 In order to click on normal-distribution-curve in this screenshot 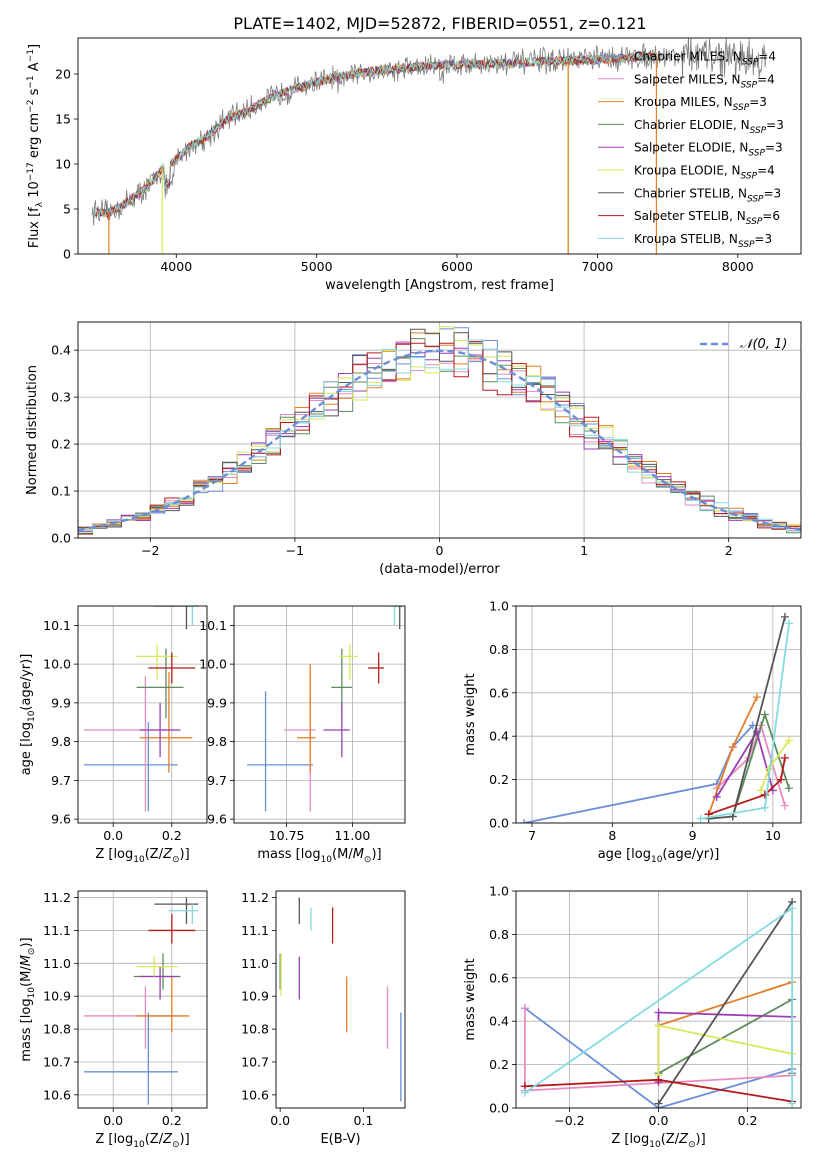, I will do `click(439, 440)`.